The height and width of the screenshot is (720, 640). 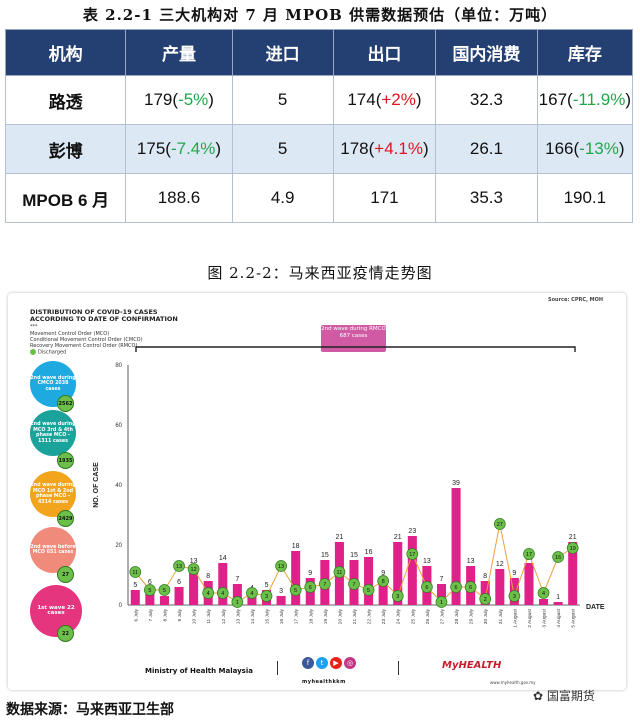 What do you see at coordinates (65, 149) in the screenshot?
I see `row-org: 彭博` at bounding box center [65, 149].